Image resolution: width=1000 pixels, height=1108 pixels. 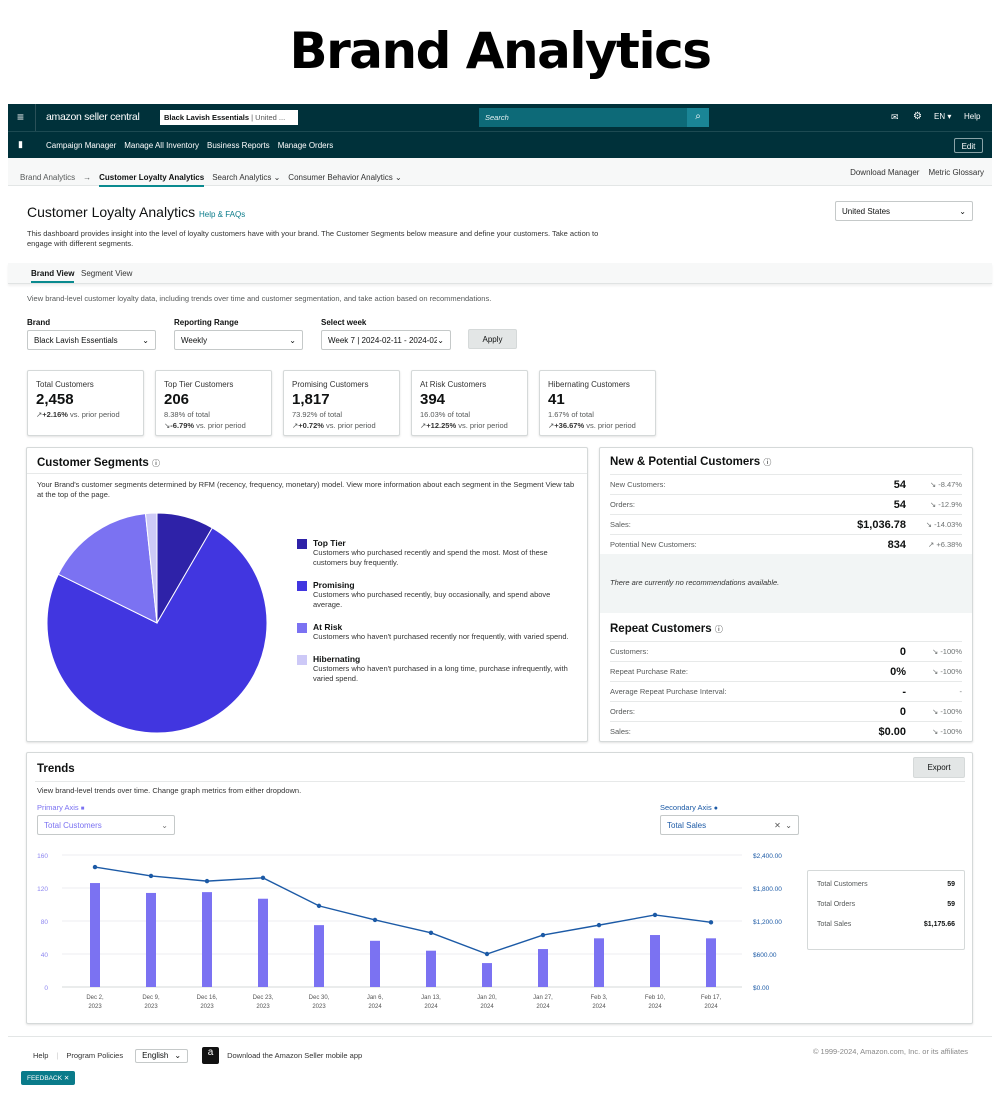 I want to click on search-analytics-menu: Search Analytics ⌄, so click(x=246, y=177).